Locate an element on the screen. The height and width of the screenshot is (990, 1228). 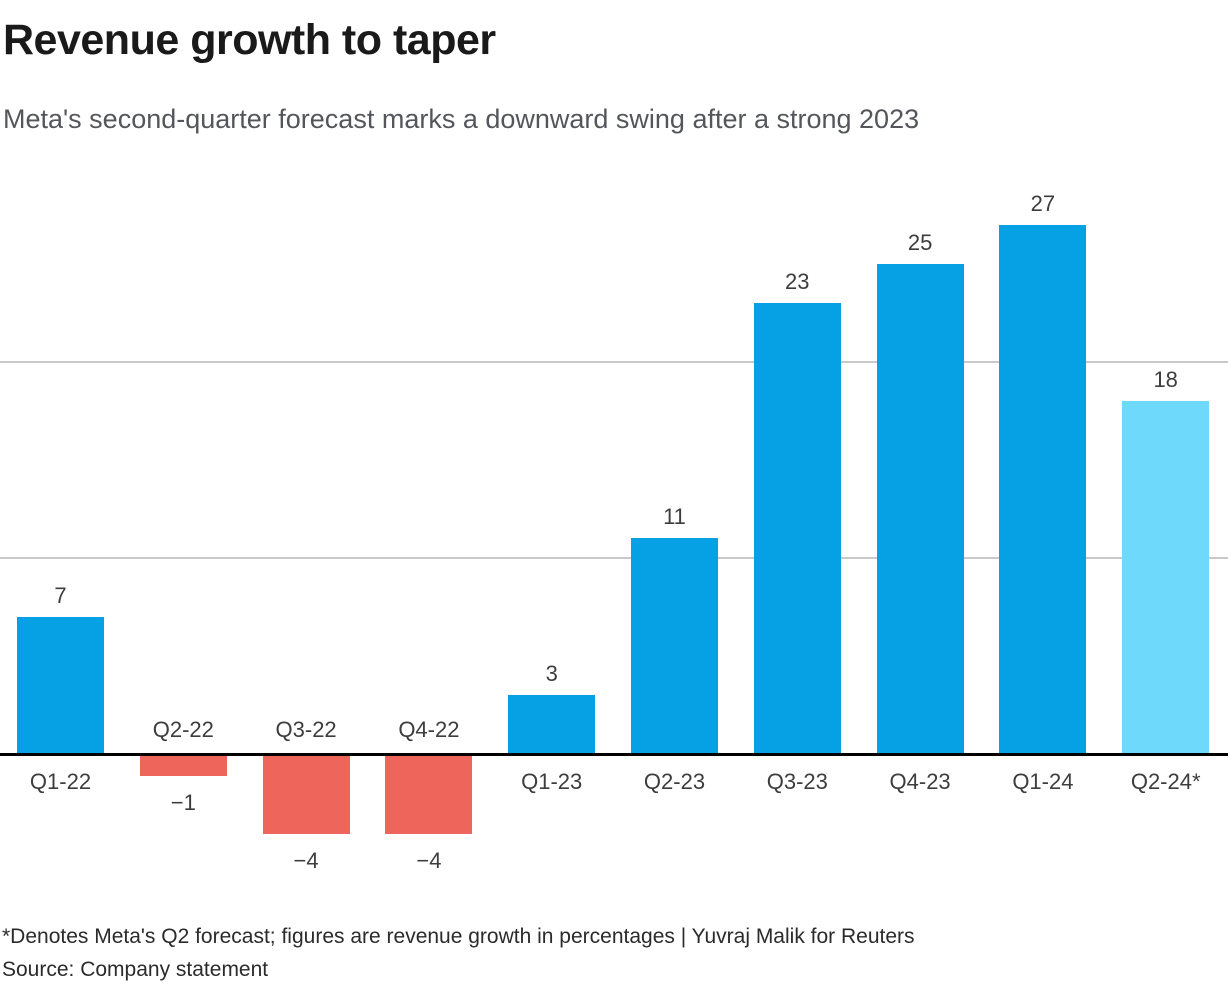
bar-value-label-q4-22: −4 is located at coordinates (429, 861).